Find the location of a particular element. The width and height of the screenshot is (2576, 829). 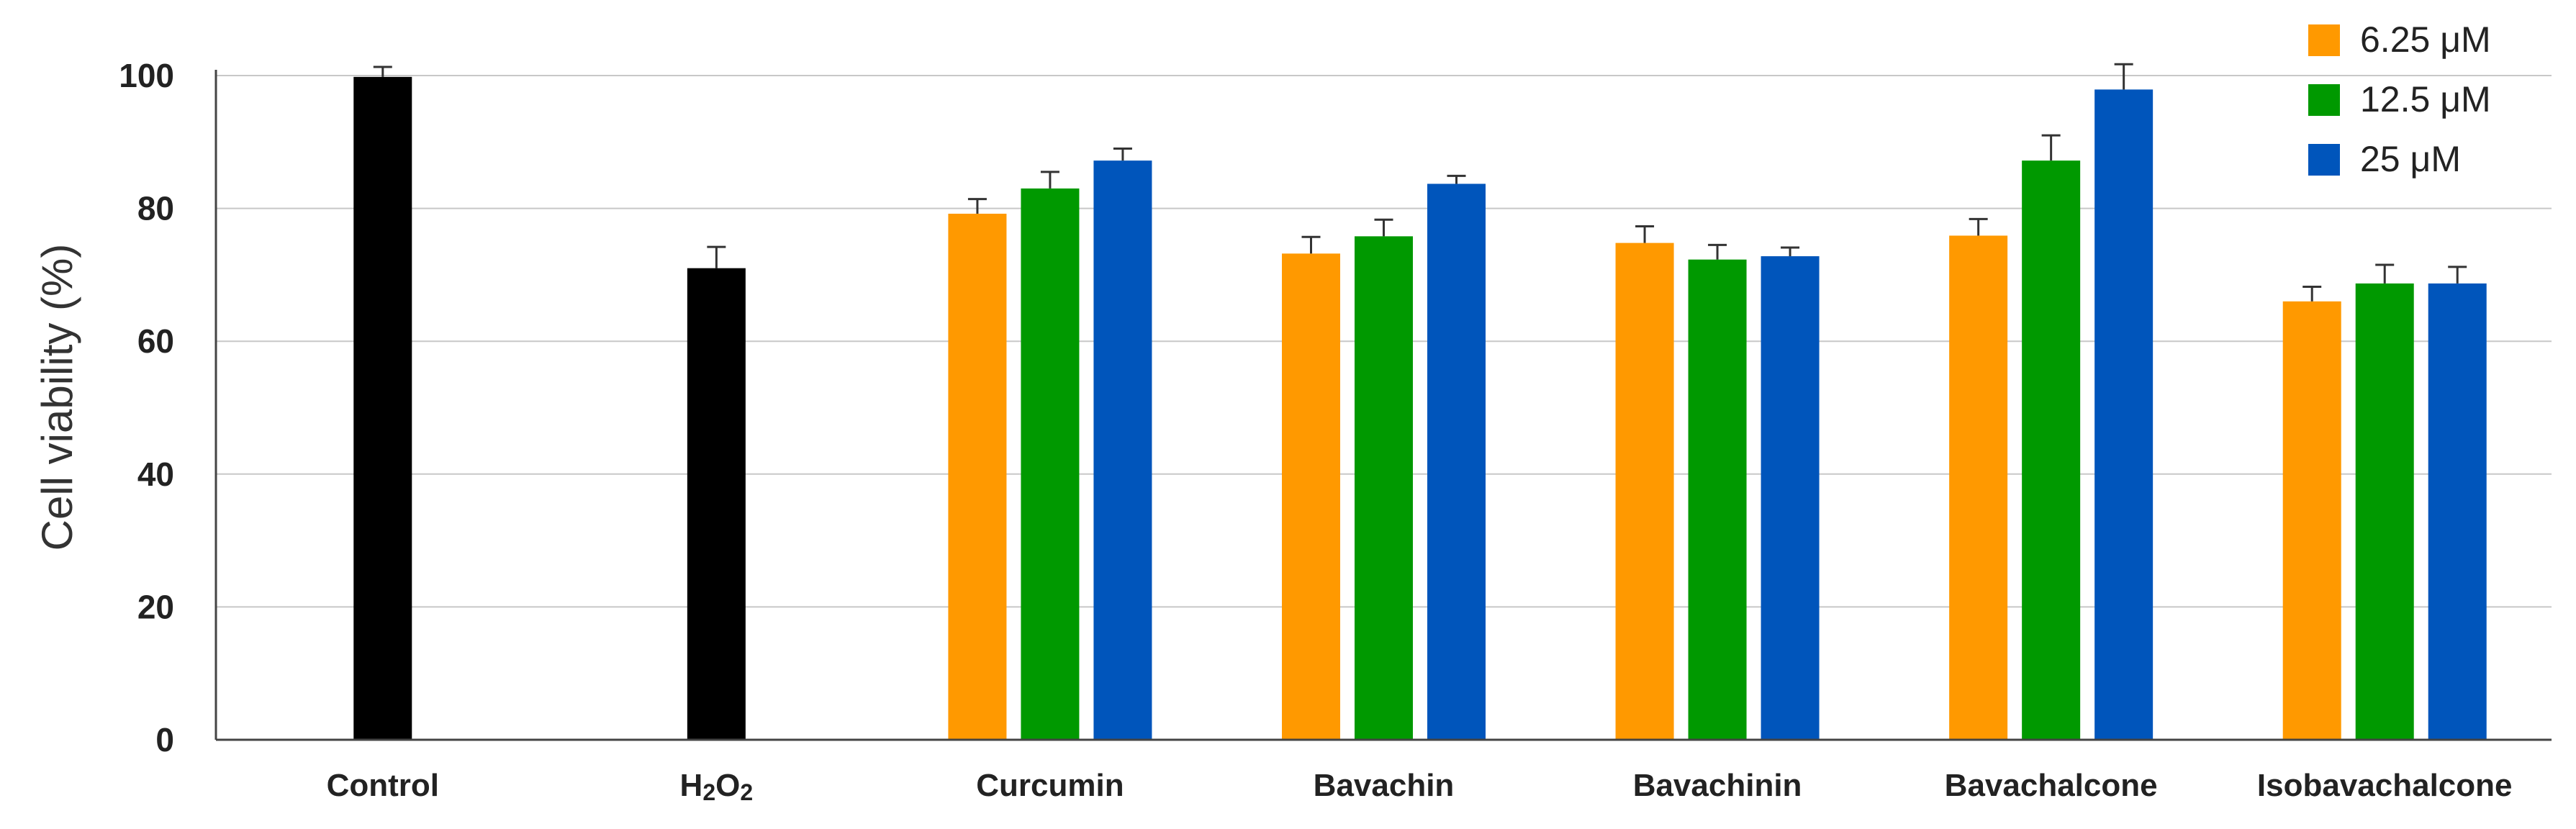

y-tick-label: 60 is located at coordinates (155, 341).